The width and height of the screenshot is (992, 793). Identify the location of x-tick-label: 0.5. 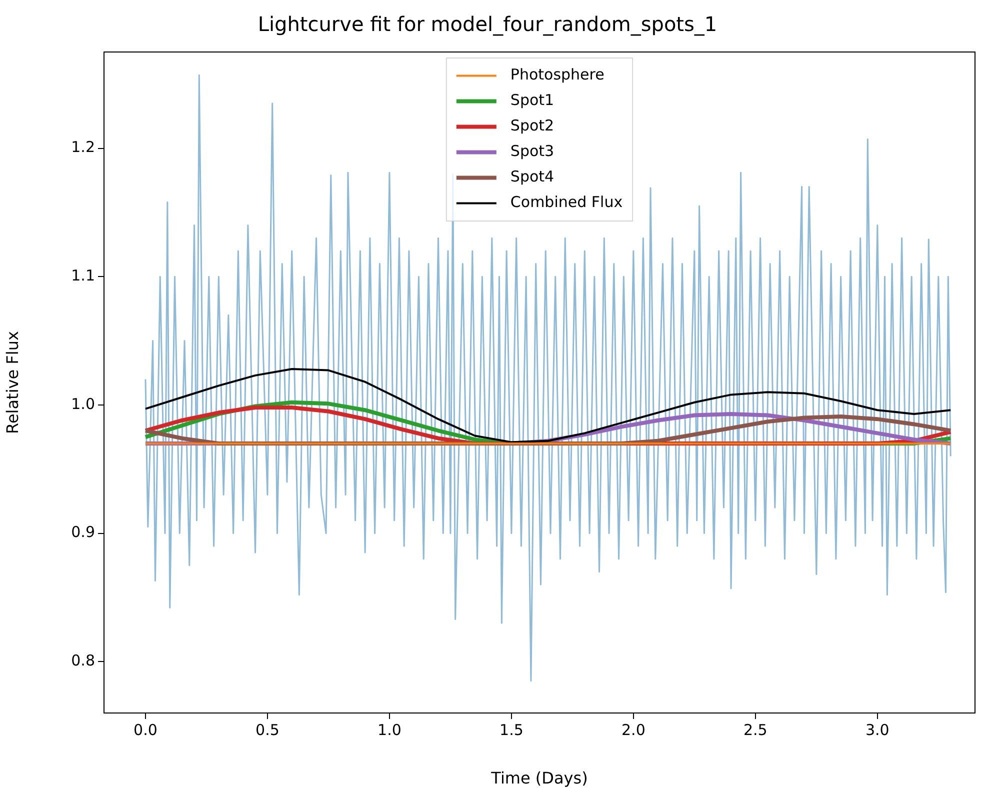
(268, 729).